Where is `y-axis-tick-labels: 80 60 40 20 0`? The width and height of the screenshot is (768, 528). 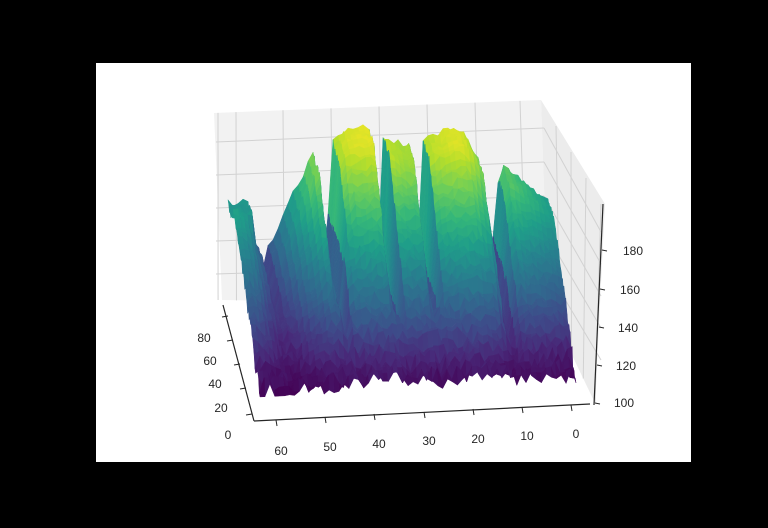
y-axis-tick-labels: 80 60 40 20 0 is located at coordinates (214, 386).